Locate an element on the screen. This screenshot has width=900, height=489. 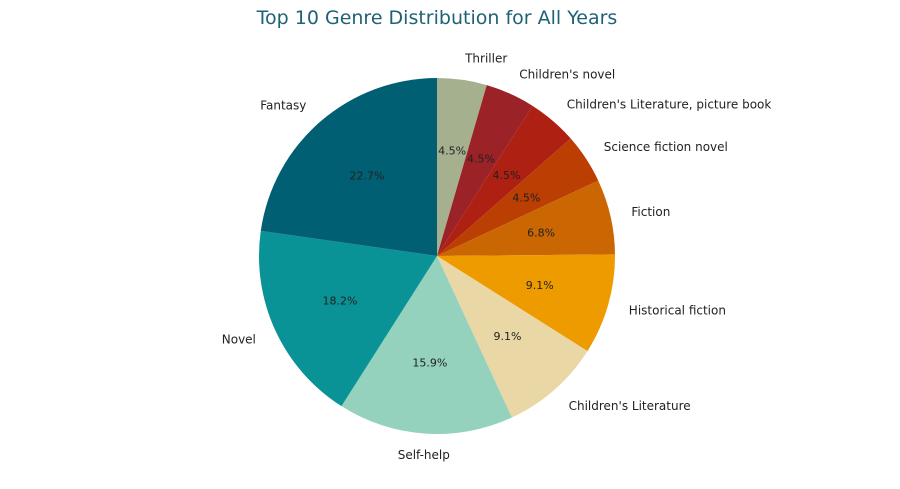
slice-children-s-literature-picture-book is located at coordinates (504, 180).